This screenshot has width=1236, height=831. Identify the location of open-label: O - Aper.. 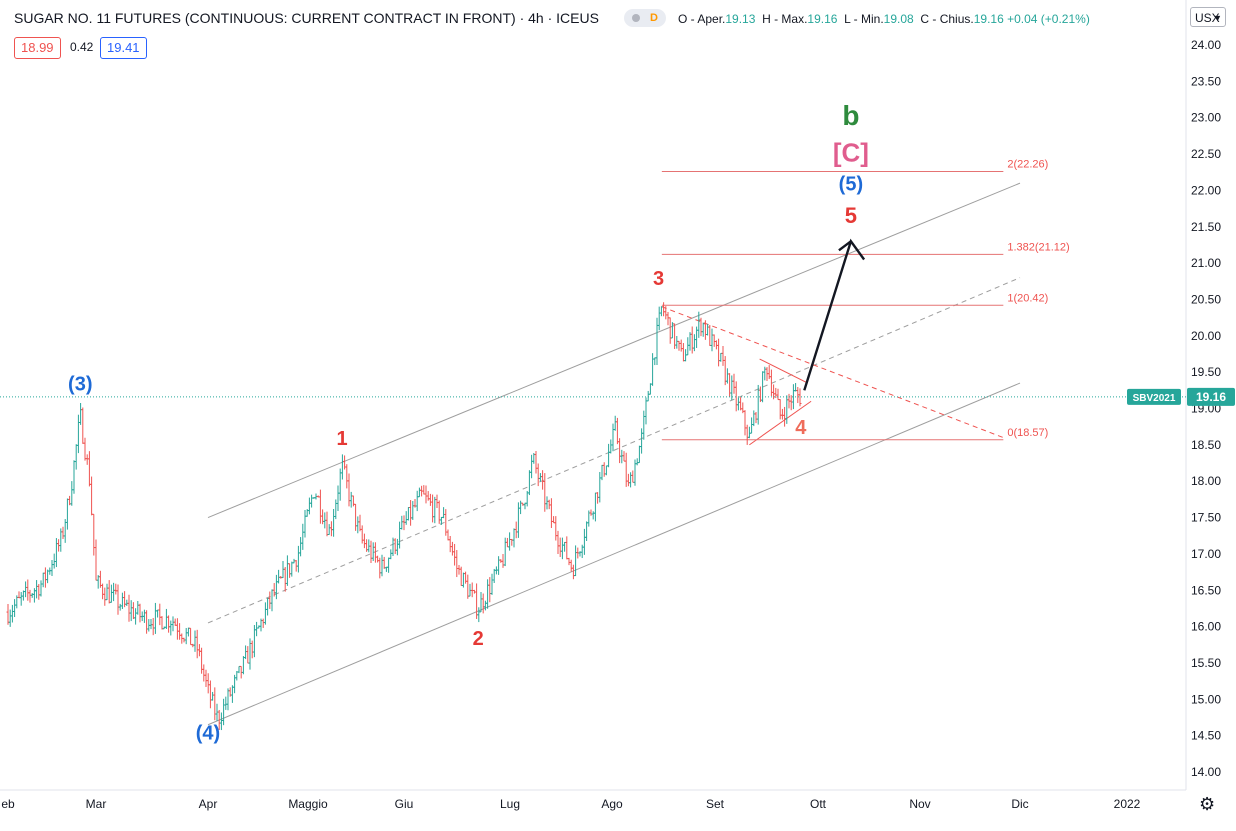
(702, 19).